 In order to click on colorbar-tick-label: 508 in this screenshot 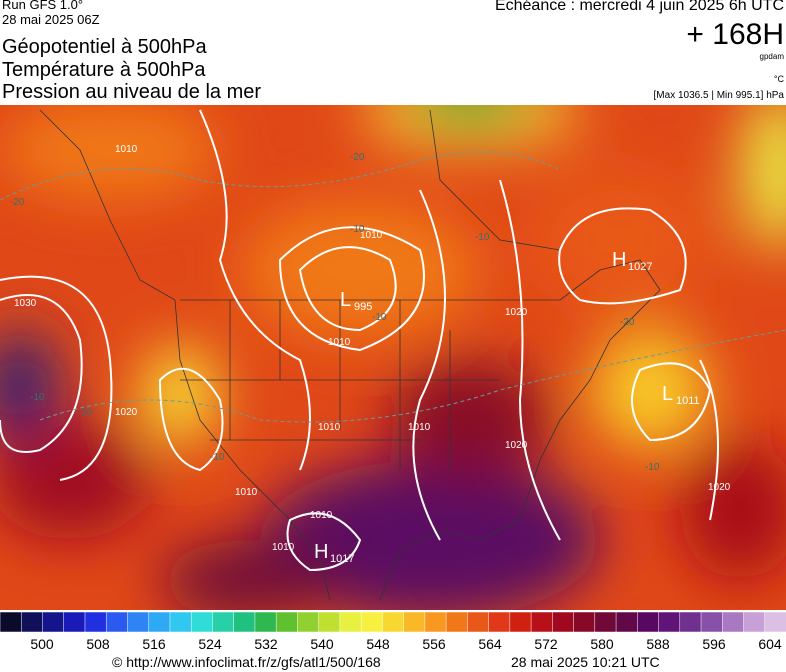, I will do `click(98, 644)`.